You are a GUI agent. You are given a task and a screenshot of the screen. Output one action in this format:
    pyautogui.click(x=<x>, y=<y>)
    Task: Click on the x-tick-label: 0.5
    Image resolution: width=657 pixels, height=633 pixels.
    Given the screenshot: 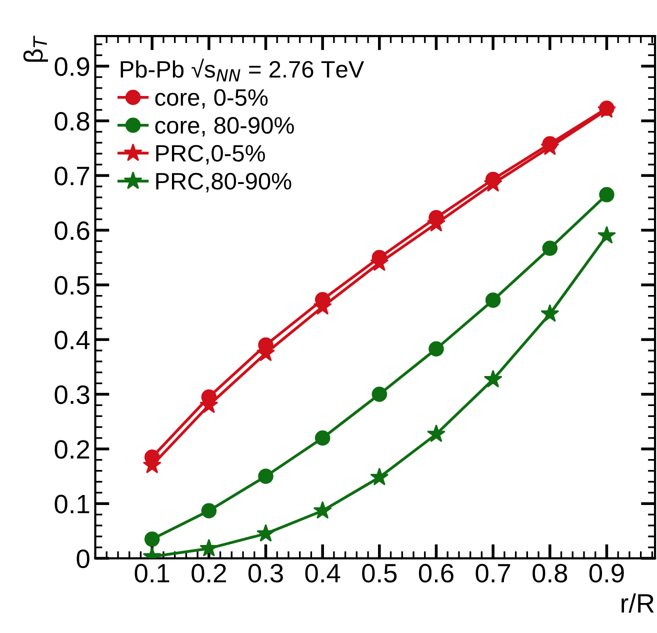 What is the action you would take?
    pyautogui.click(x=379, y=573)
    